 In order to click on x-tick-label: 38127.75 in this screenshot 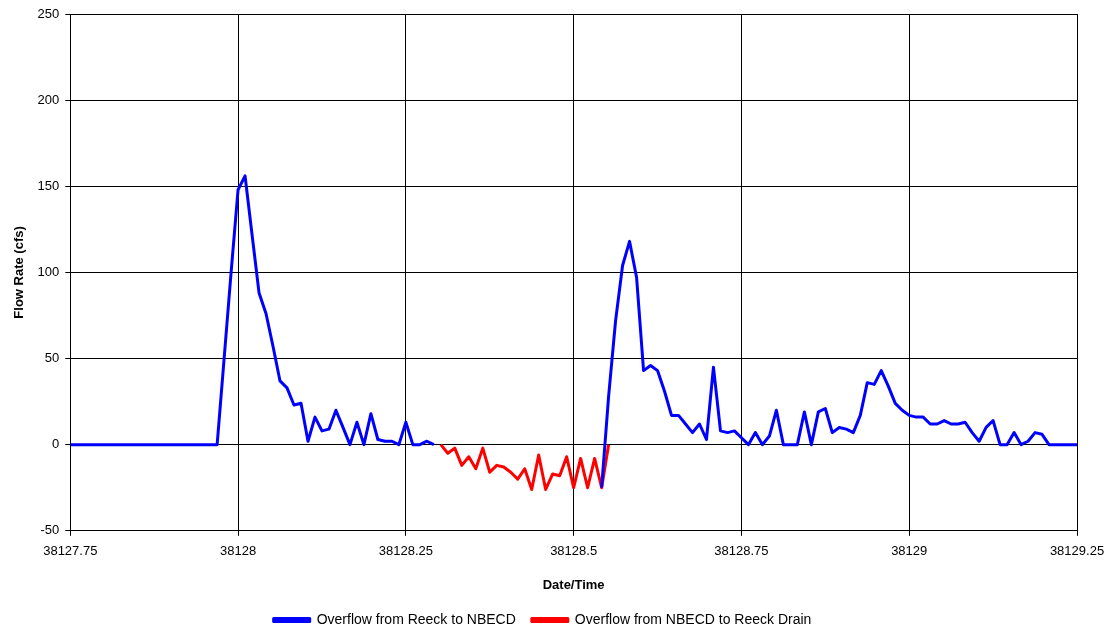, I will do `click(70, 551)`.